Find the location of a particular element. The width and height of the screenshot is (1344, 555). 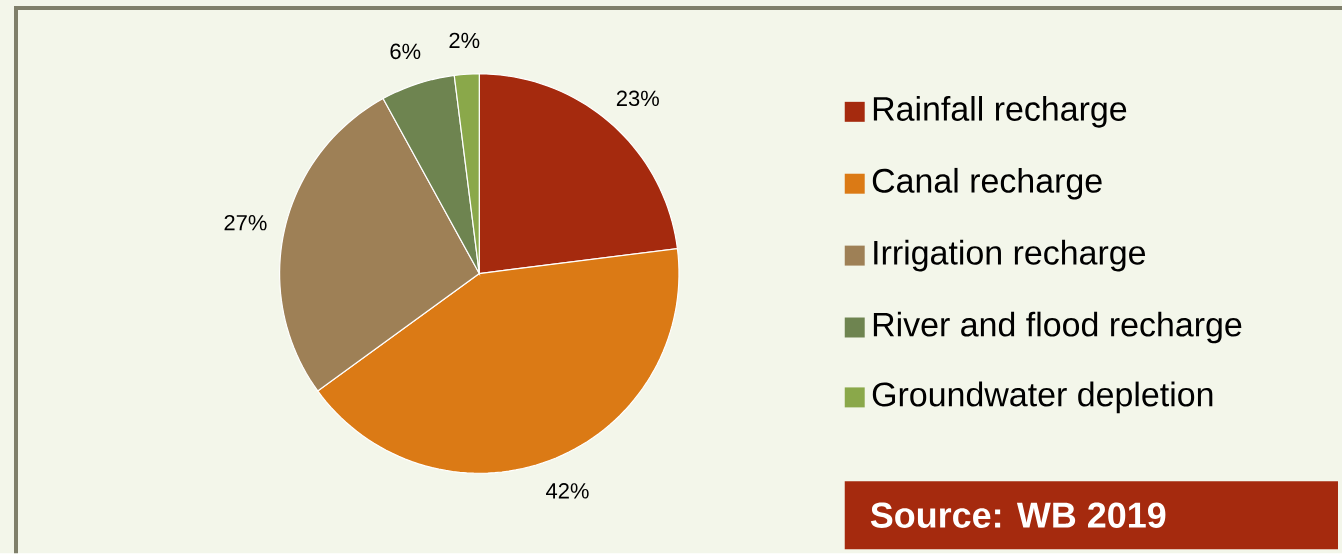

legend-label: Canal recharge is located at coordinates (987, 183).